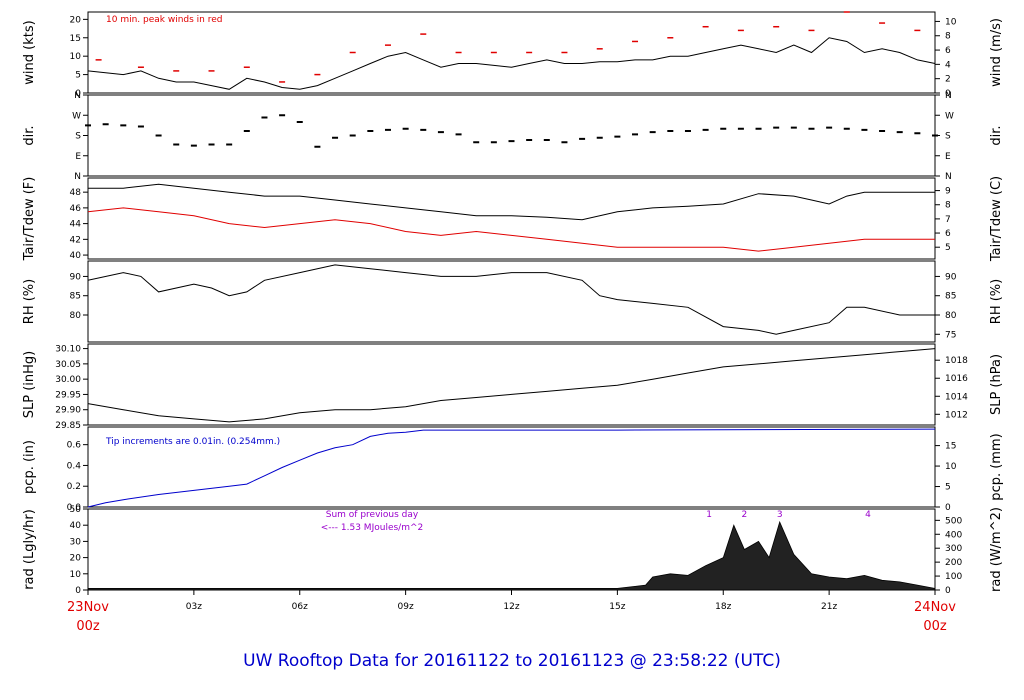  I want to click on dir-ytick-label: W, so click(76, 116).